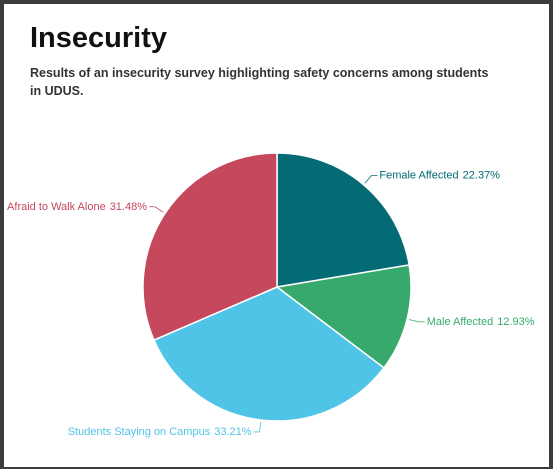  Describe the element at coordinates (516, 322) in the screenshot. I see `slice-value: 12.93%` at that location.